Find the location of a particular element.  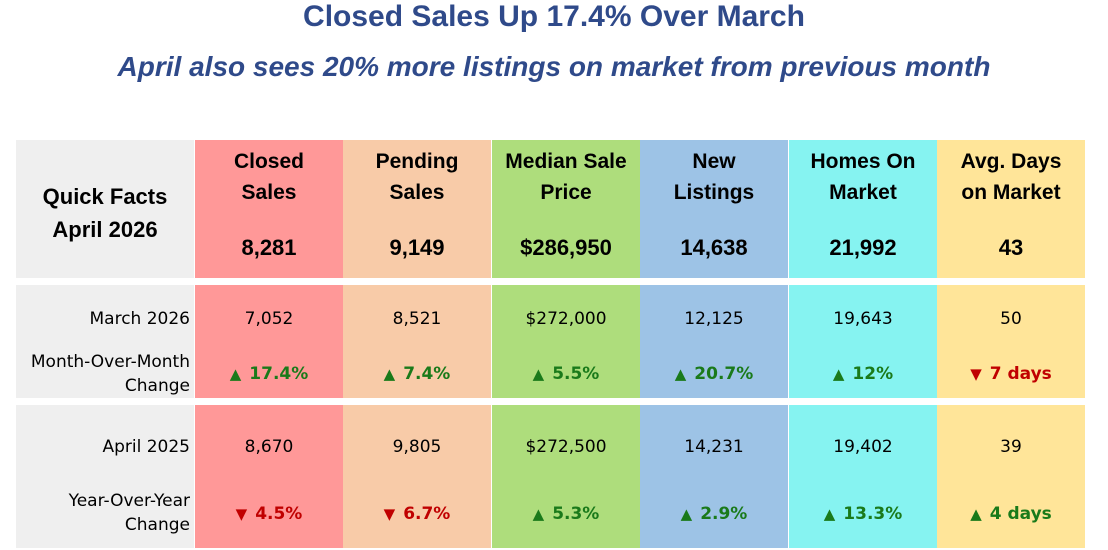

march-value: $272,000 is located at coordinates (566, 319).